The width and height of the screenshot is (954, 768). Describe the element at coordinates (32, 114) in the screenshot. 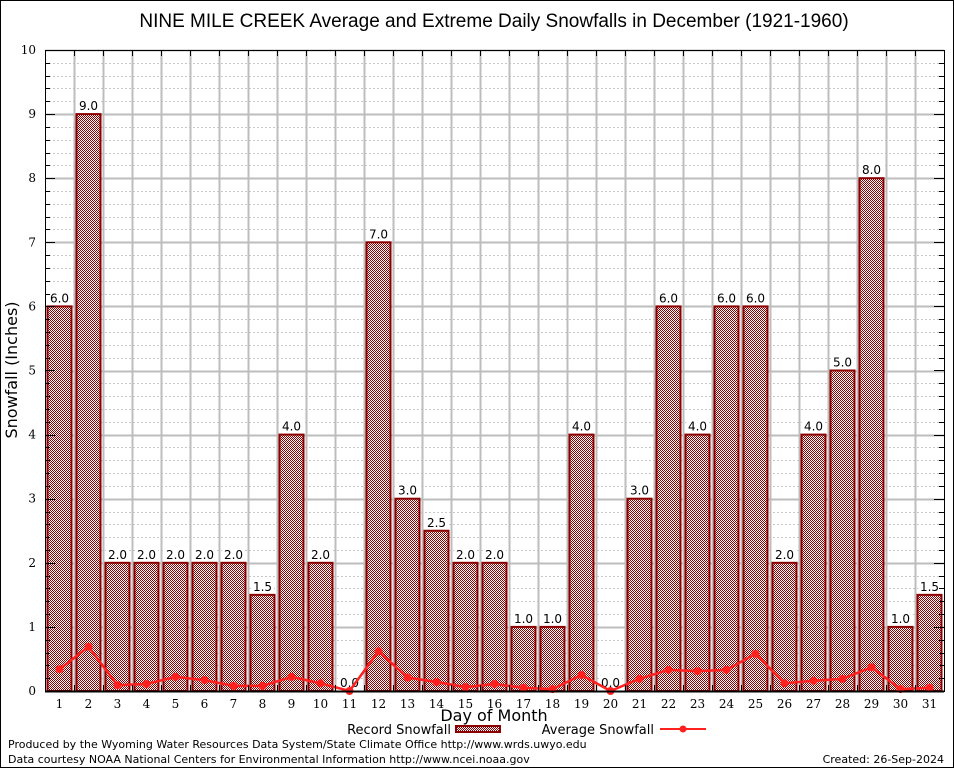

I see `y-tick-label: 9` at that location.